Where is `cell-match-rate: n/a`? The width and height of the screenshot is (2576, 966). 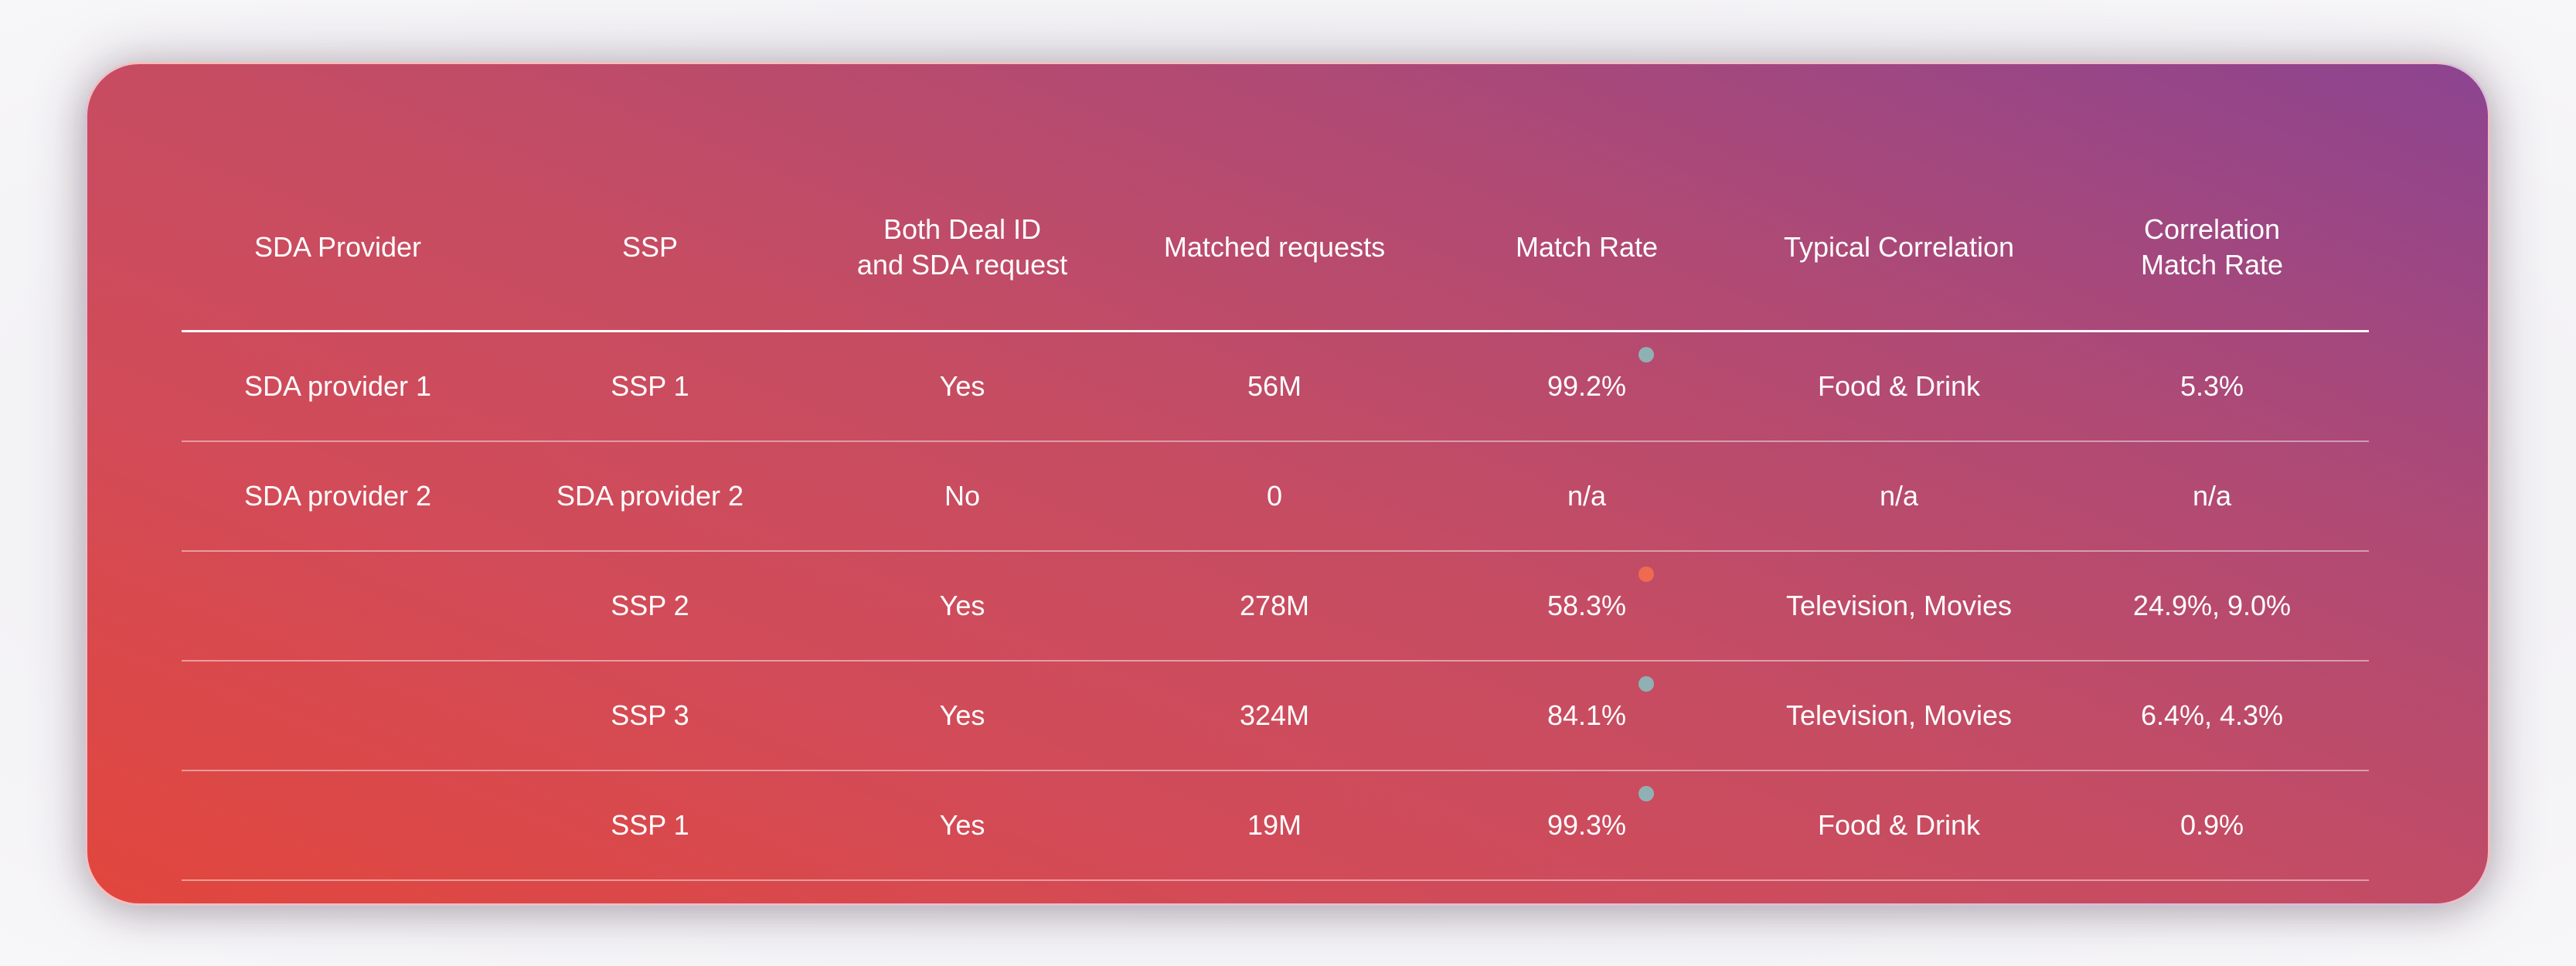 cell-match-rate: n/a is located at coordinates (1587, 496).